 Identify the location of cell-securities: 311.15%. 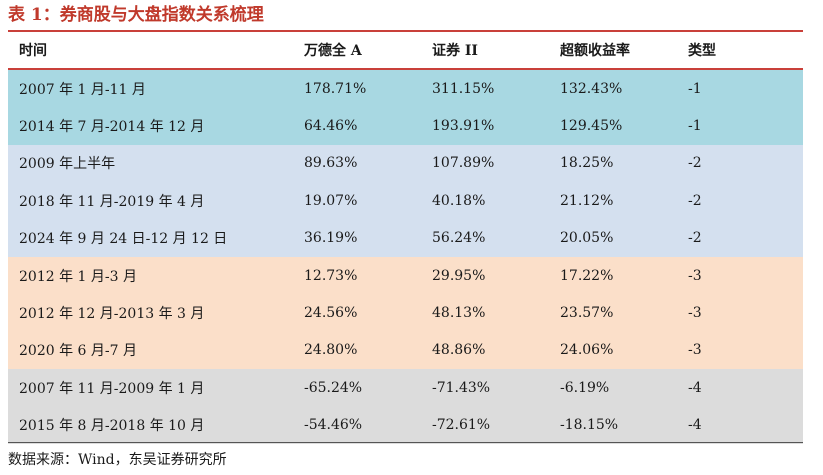
(485, 88).